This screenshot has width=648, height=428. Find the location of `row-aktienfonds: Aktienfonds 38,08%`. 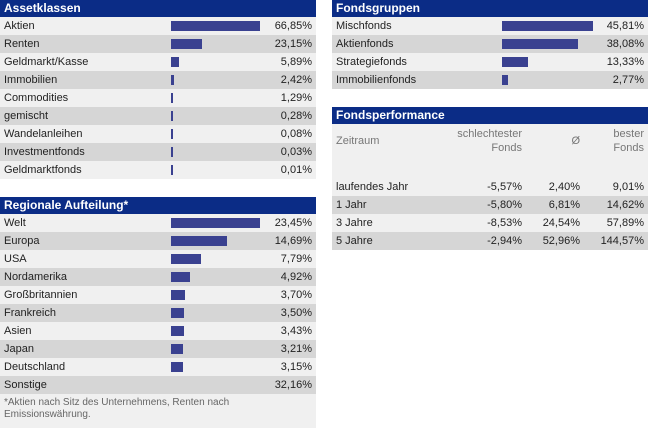

row-aktienfonds: Aktienfonds 38,08% is located at coordinates (490, 44).